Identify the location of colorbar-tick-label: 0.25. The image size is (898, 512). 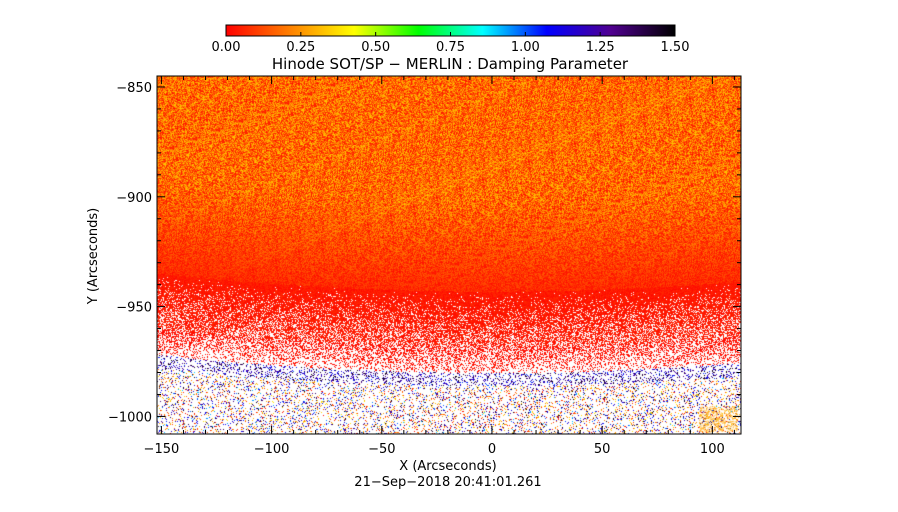
(300, 47).